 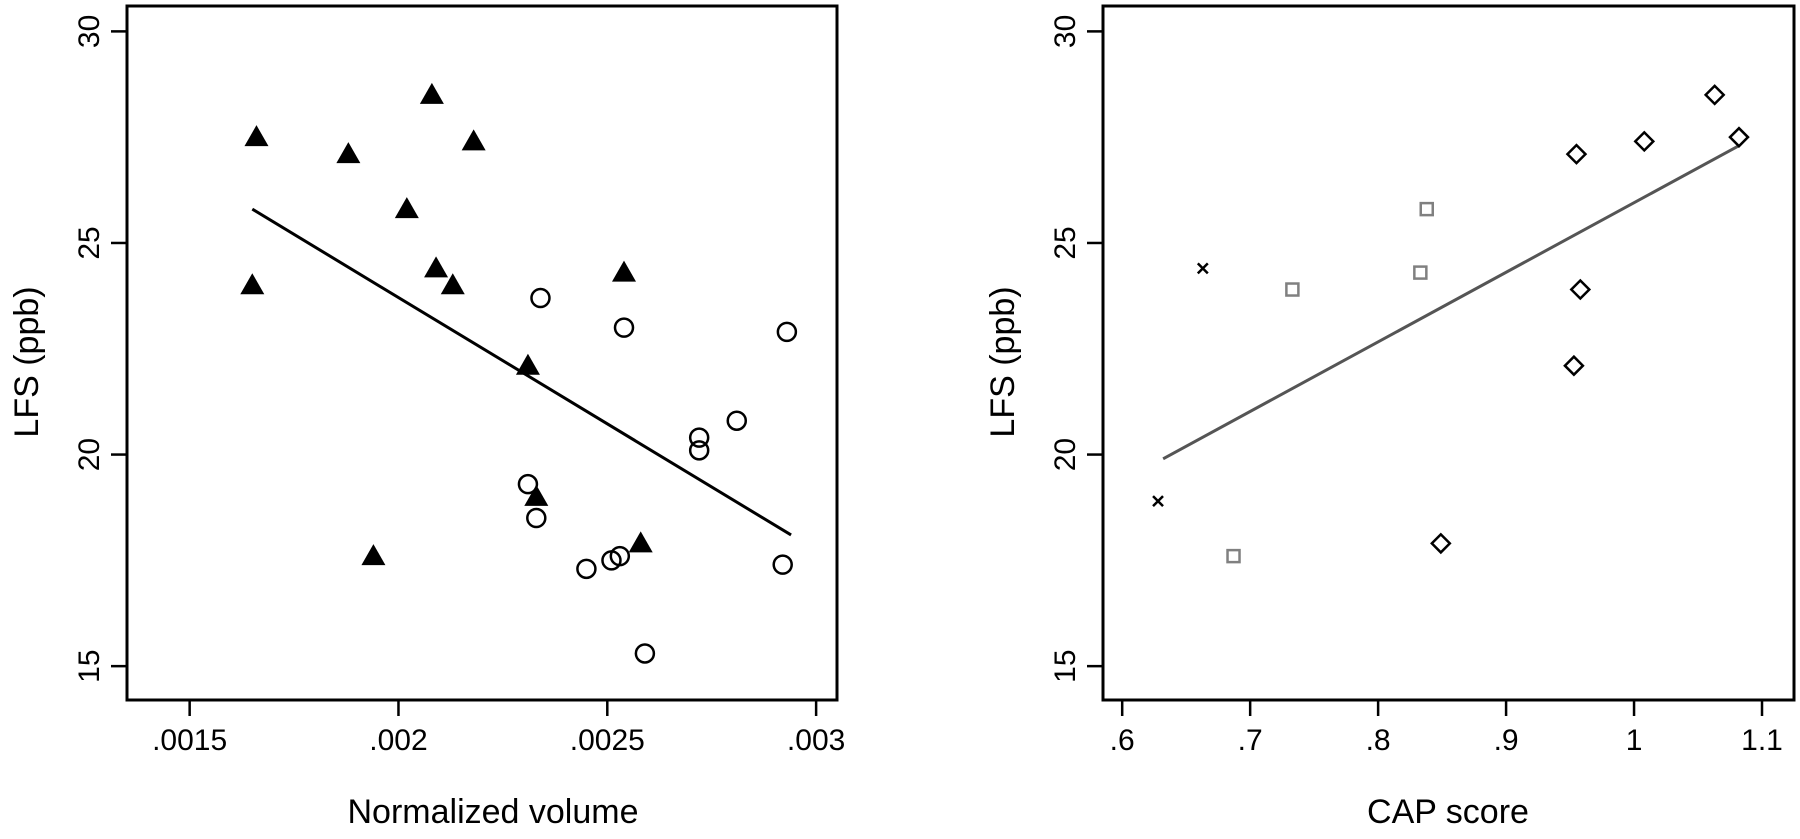 What do you see at coordinates (1446, 728) in the screenshot?
I see `right-x-axis: .6 .7 .8 .9 1 1.1` at bounding box center [1446, 728].